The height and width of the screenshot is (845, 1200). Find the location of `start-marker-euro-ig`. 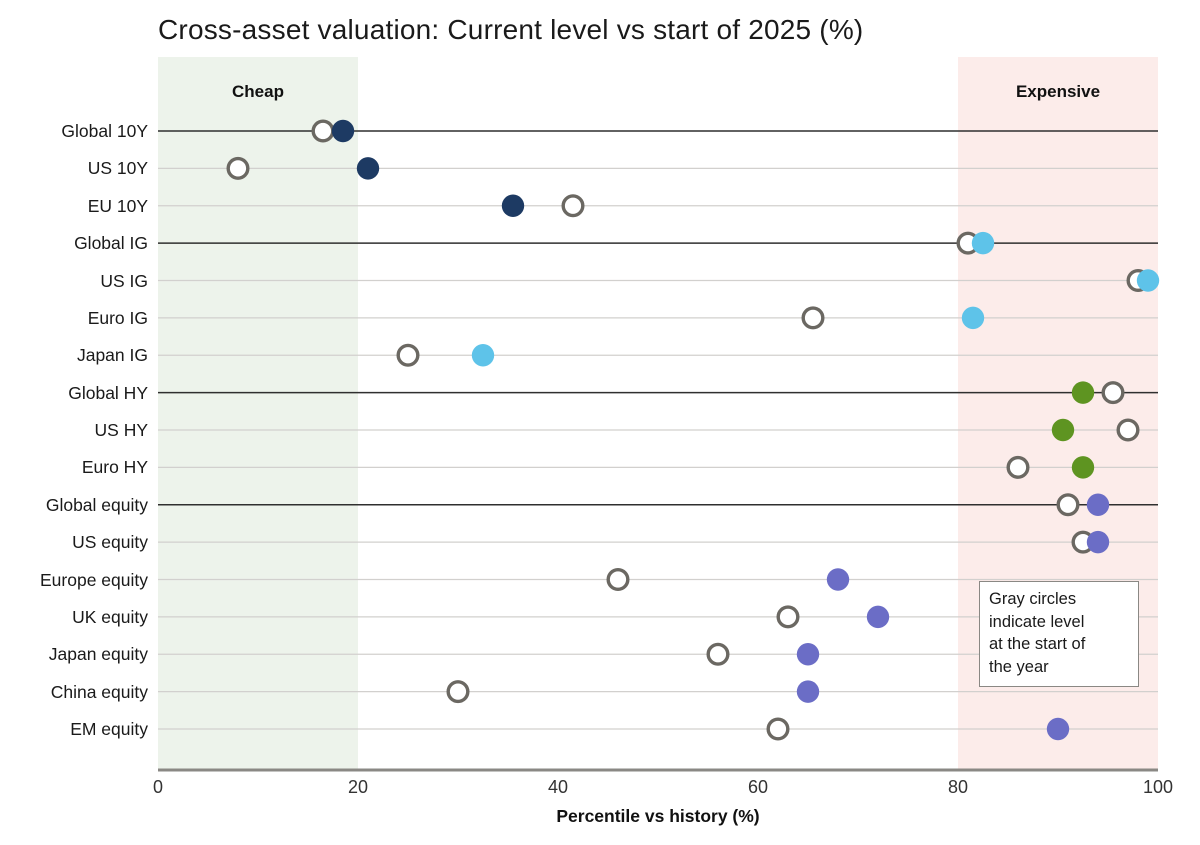

start-marker-euro-ig is located at coordinates (813, 318).